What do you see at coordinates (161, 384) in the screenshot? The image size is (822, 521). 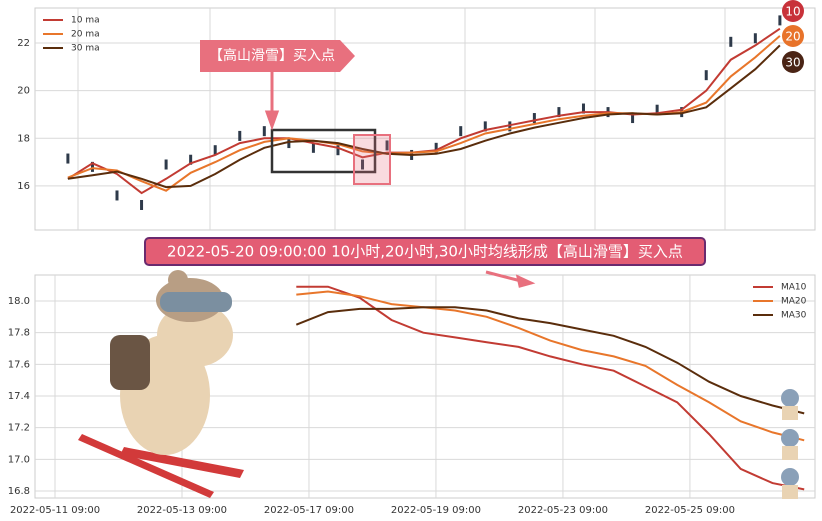 I see `skier-illustration` at bounding box center [161, 384].